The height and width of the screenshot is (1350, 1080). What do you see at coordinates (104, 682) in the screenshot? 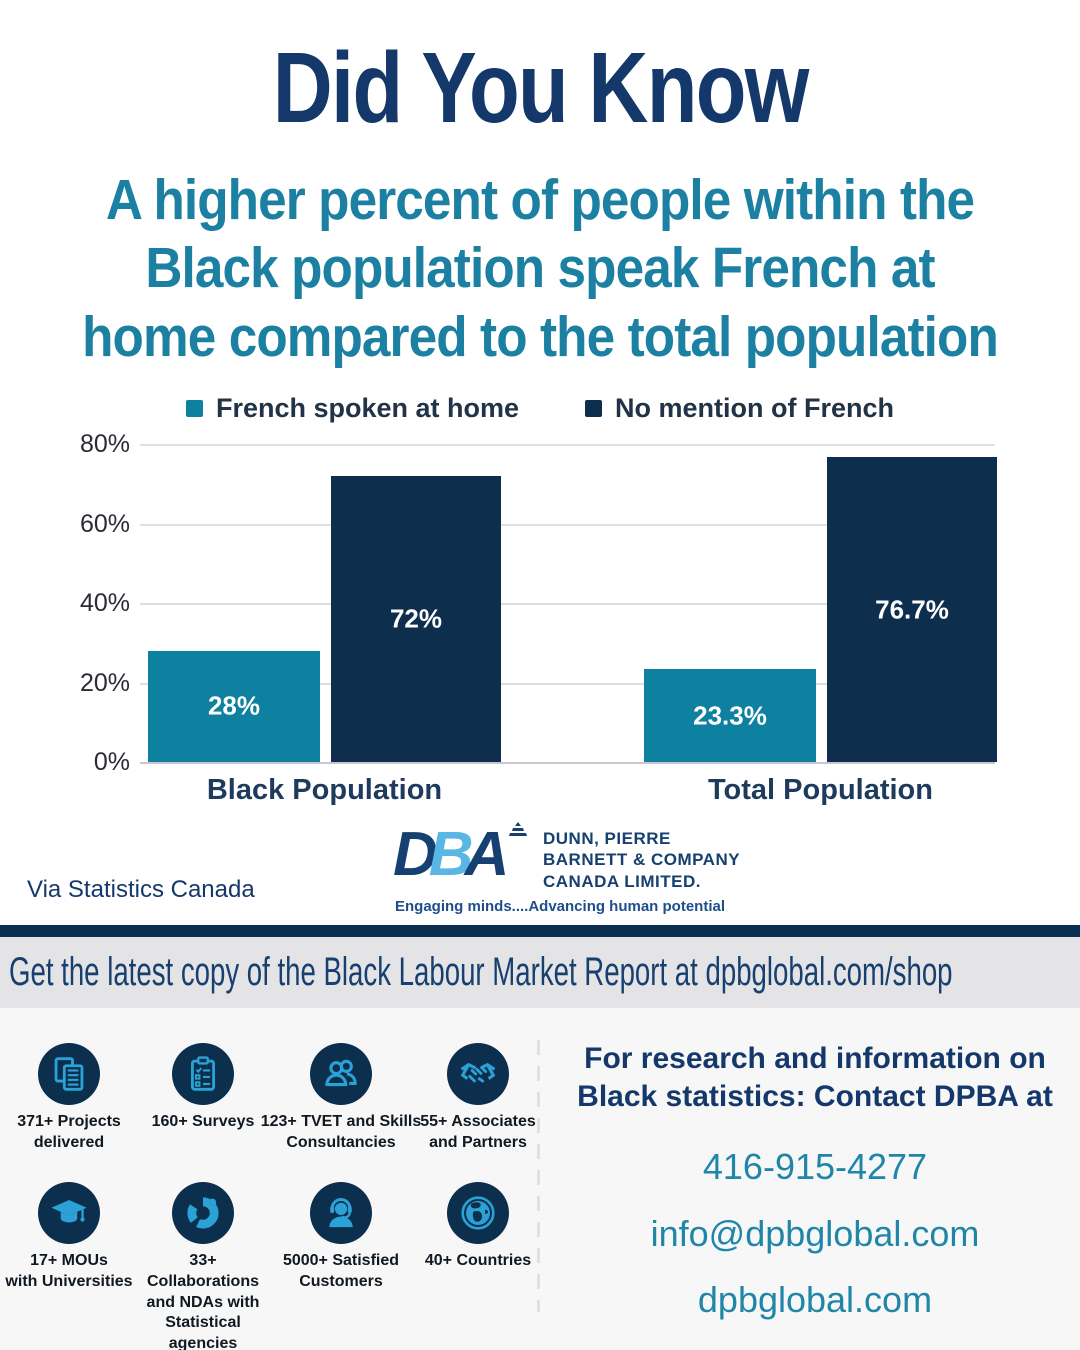
I see `y-axis-tick-label: 20%` at bounding box center [104, 682].